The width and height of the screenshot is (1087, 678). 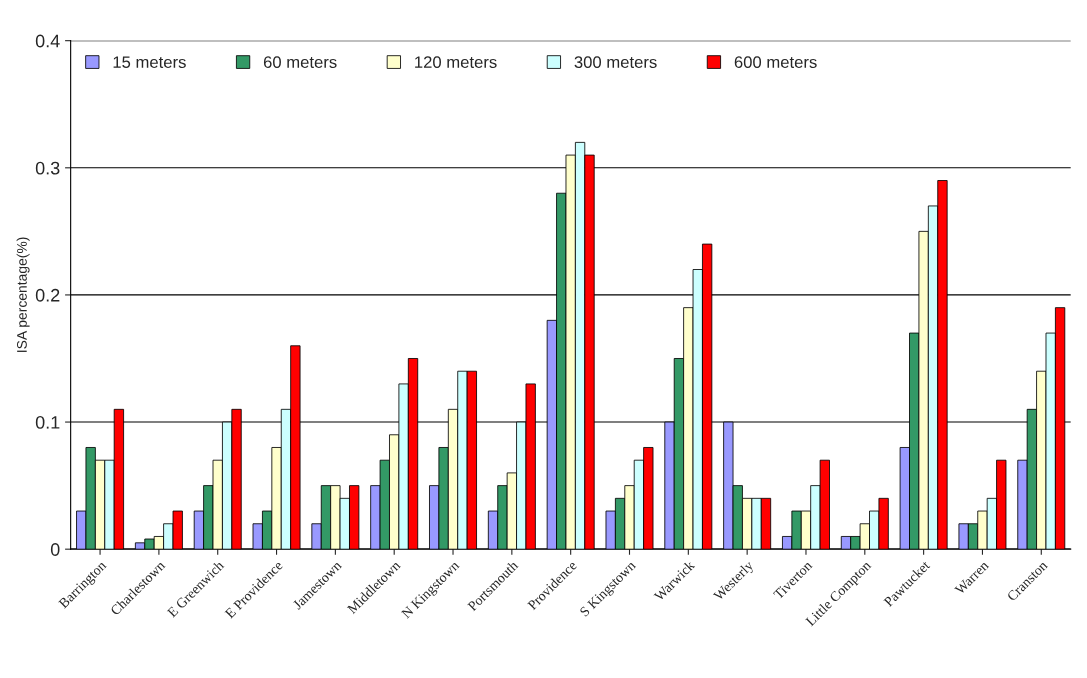 I want to click on legend-label: 60 meters, so click(x=300, y=62).